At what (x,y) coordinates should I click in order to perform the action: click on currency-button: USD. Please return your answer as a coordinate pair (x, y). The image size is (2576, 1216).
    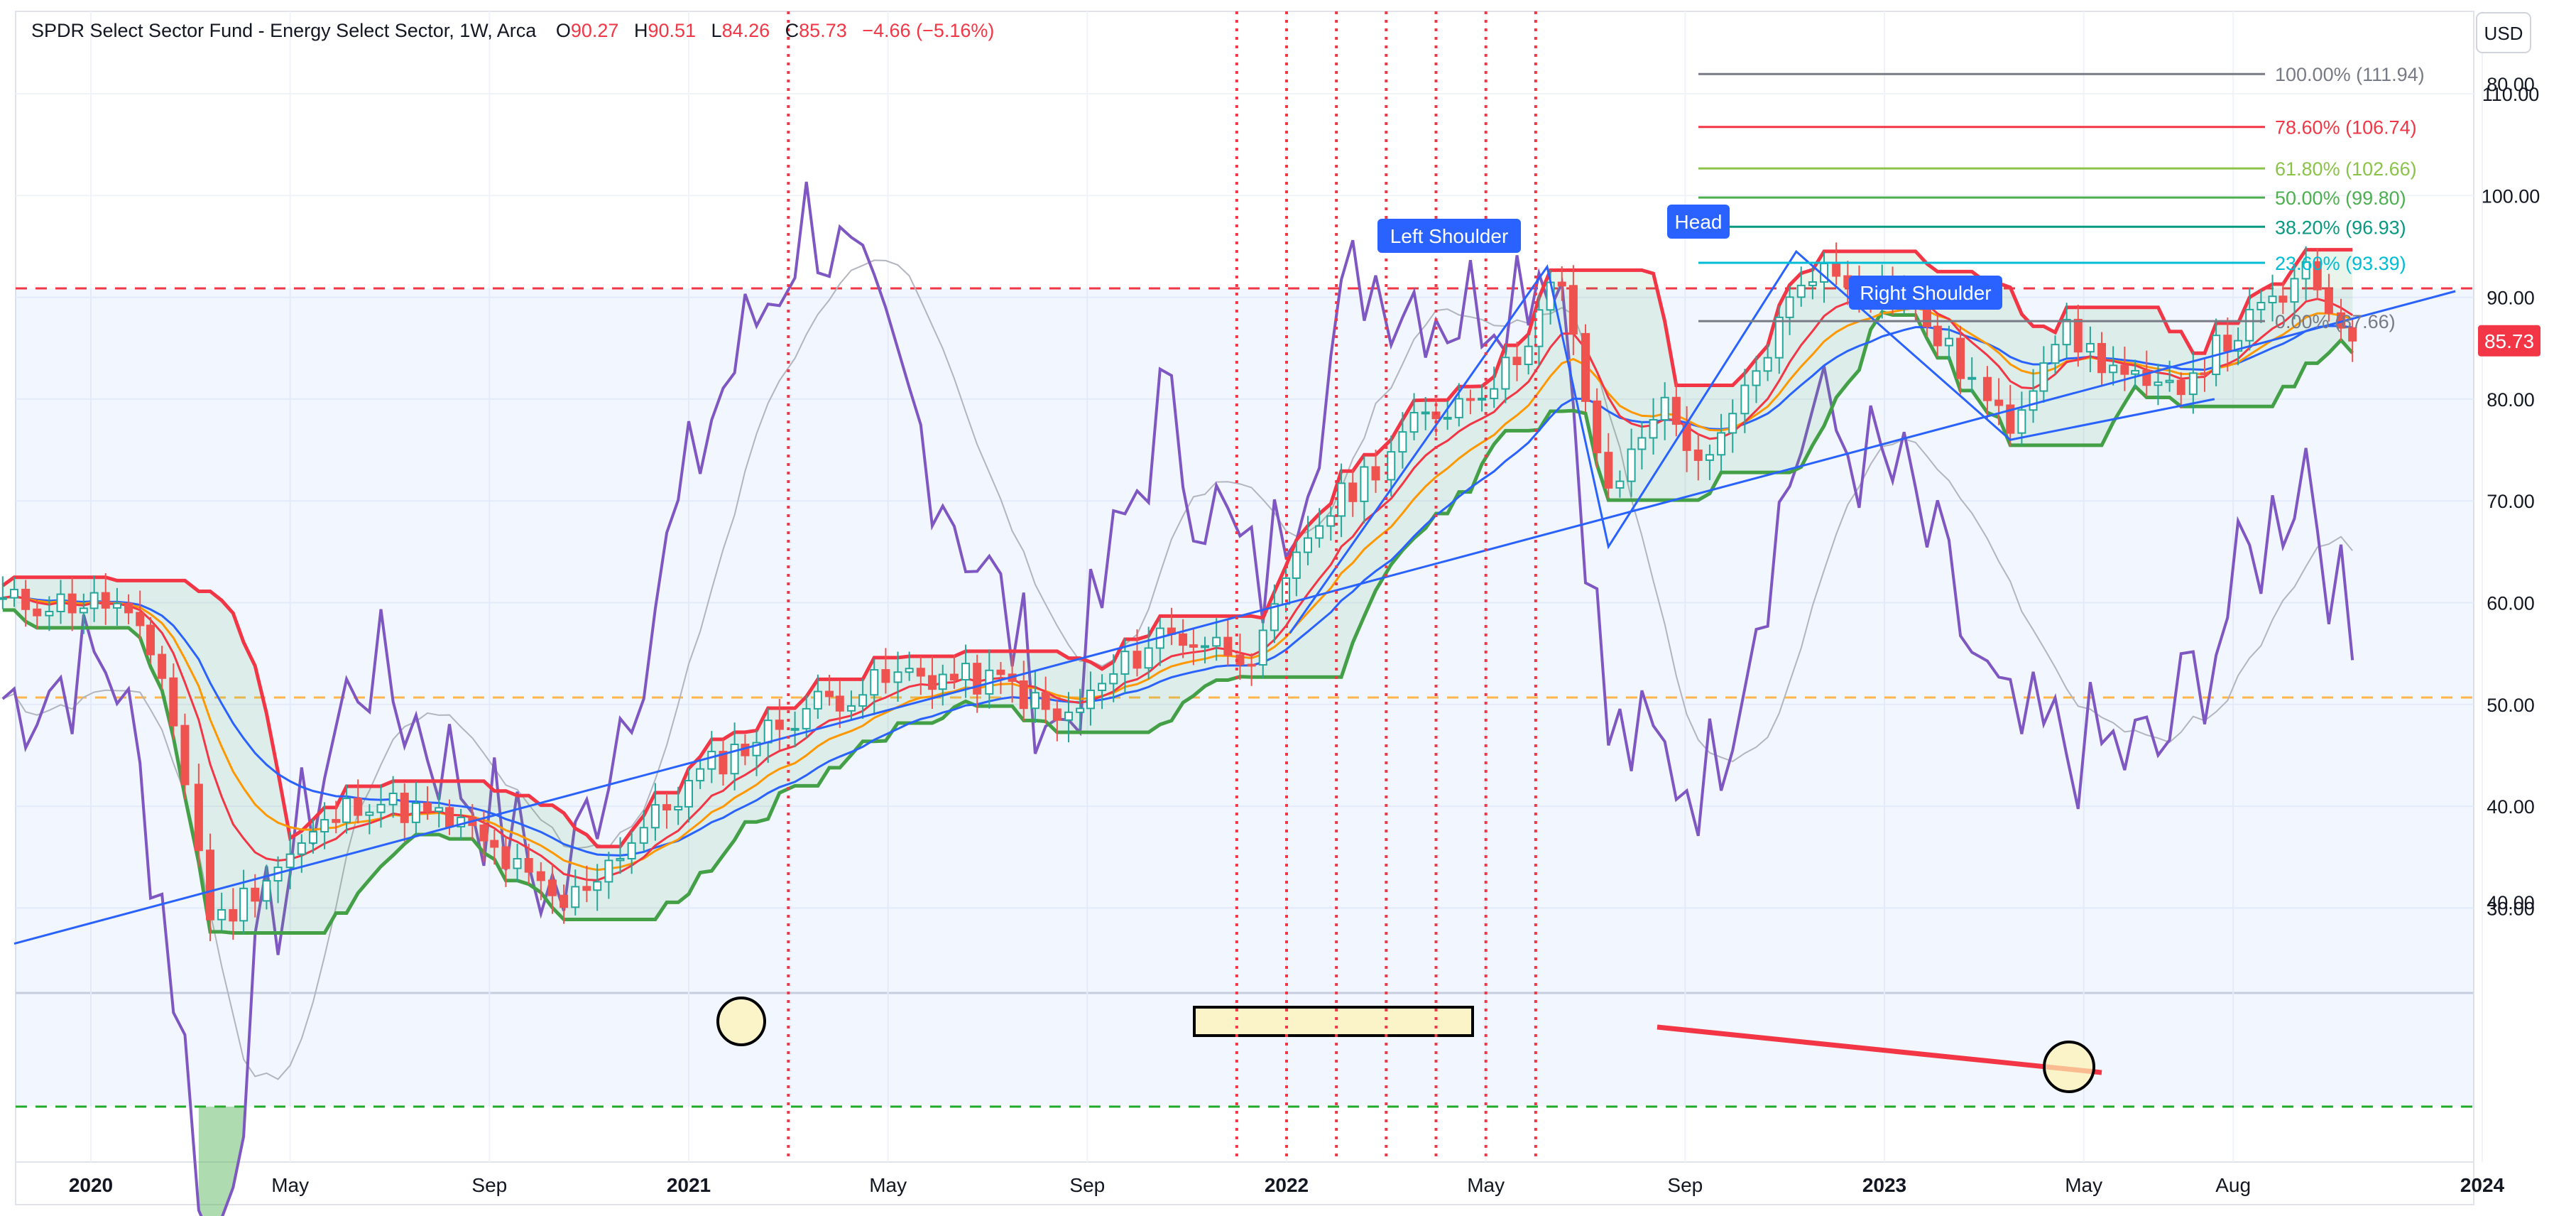
    Looking at the image, I should click on (2503, 32).